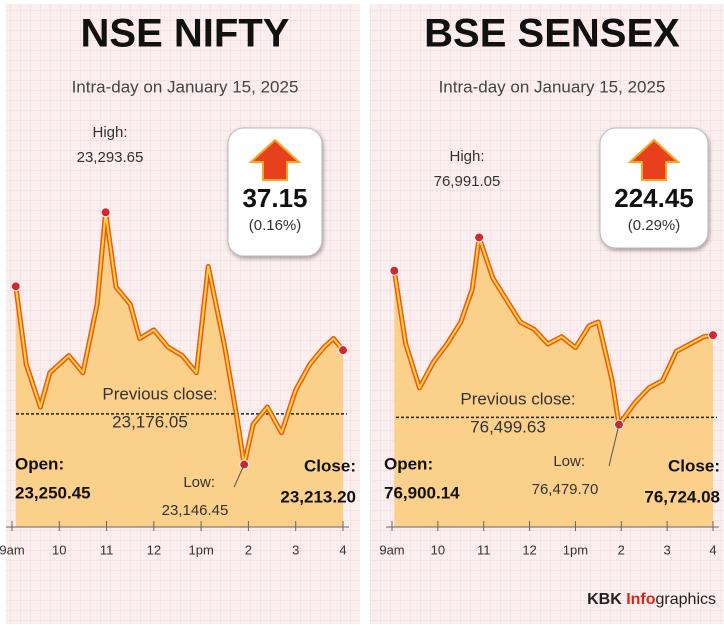 This screenshot has height=633, width=724. I want to click on previous-close-value: 23,176.05, so click(150, 421).